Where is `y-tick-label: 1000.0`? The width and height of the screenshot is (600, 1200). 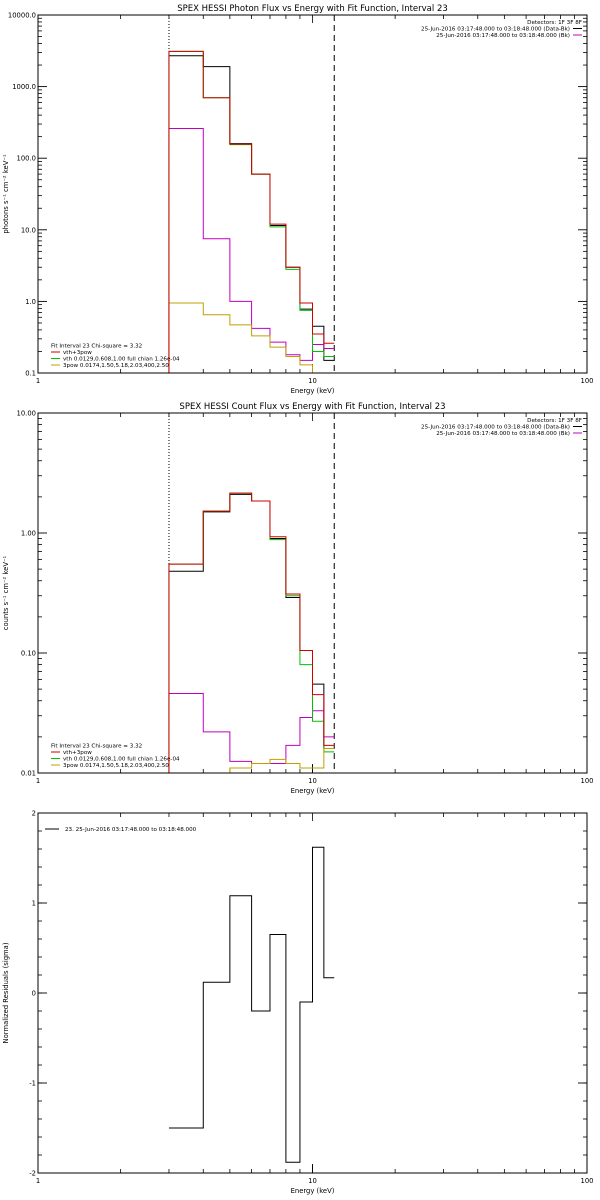
y-tick-label: 1000.0 is located at coordinates (24, 87).